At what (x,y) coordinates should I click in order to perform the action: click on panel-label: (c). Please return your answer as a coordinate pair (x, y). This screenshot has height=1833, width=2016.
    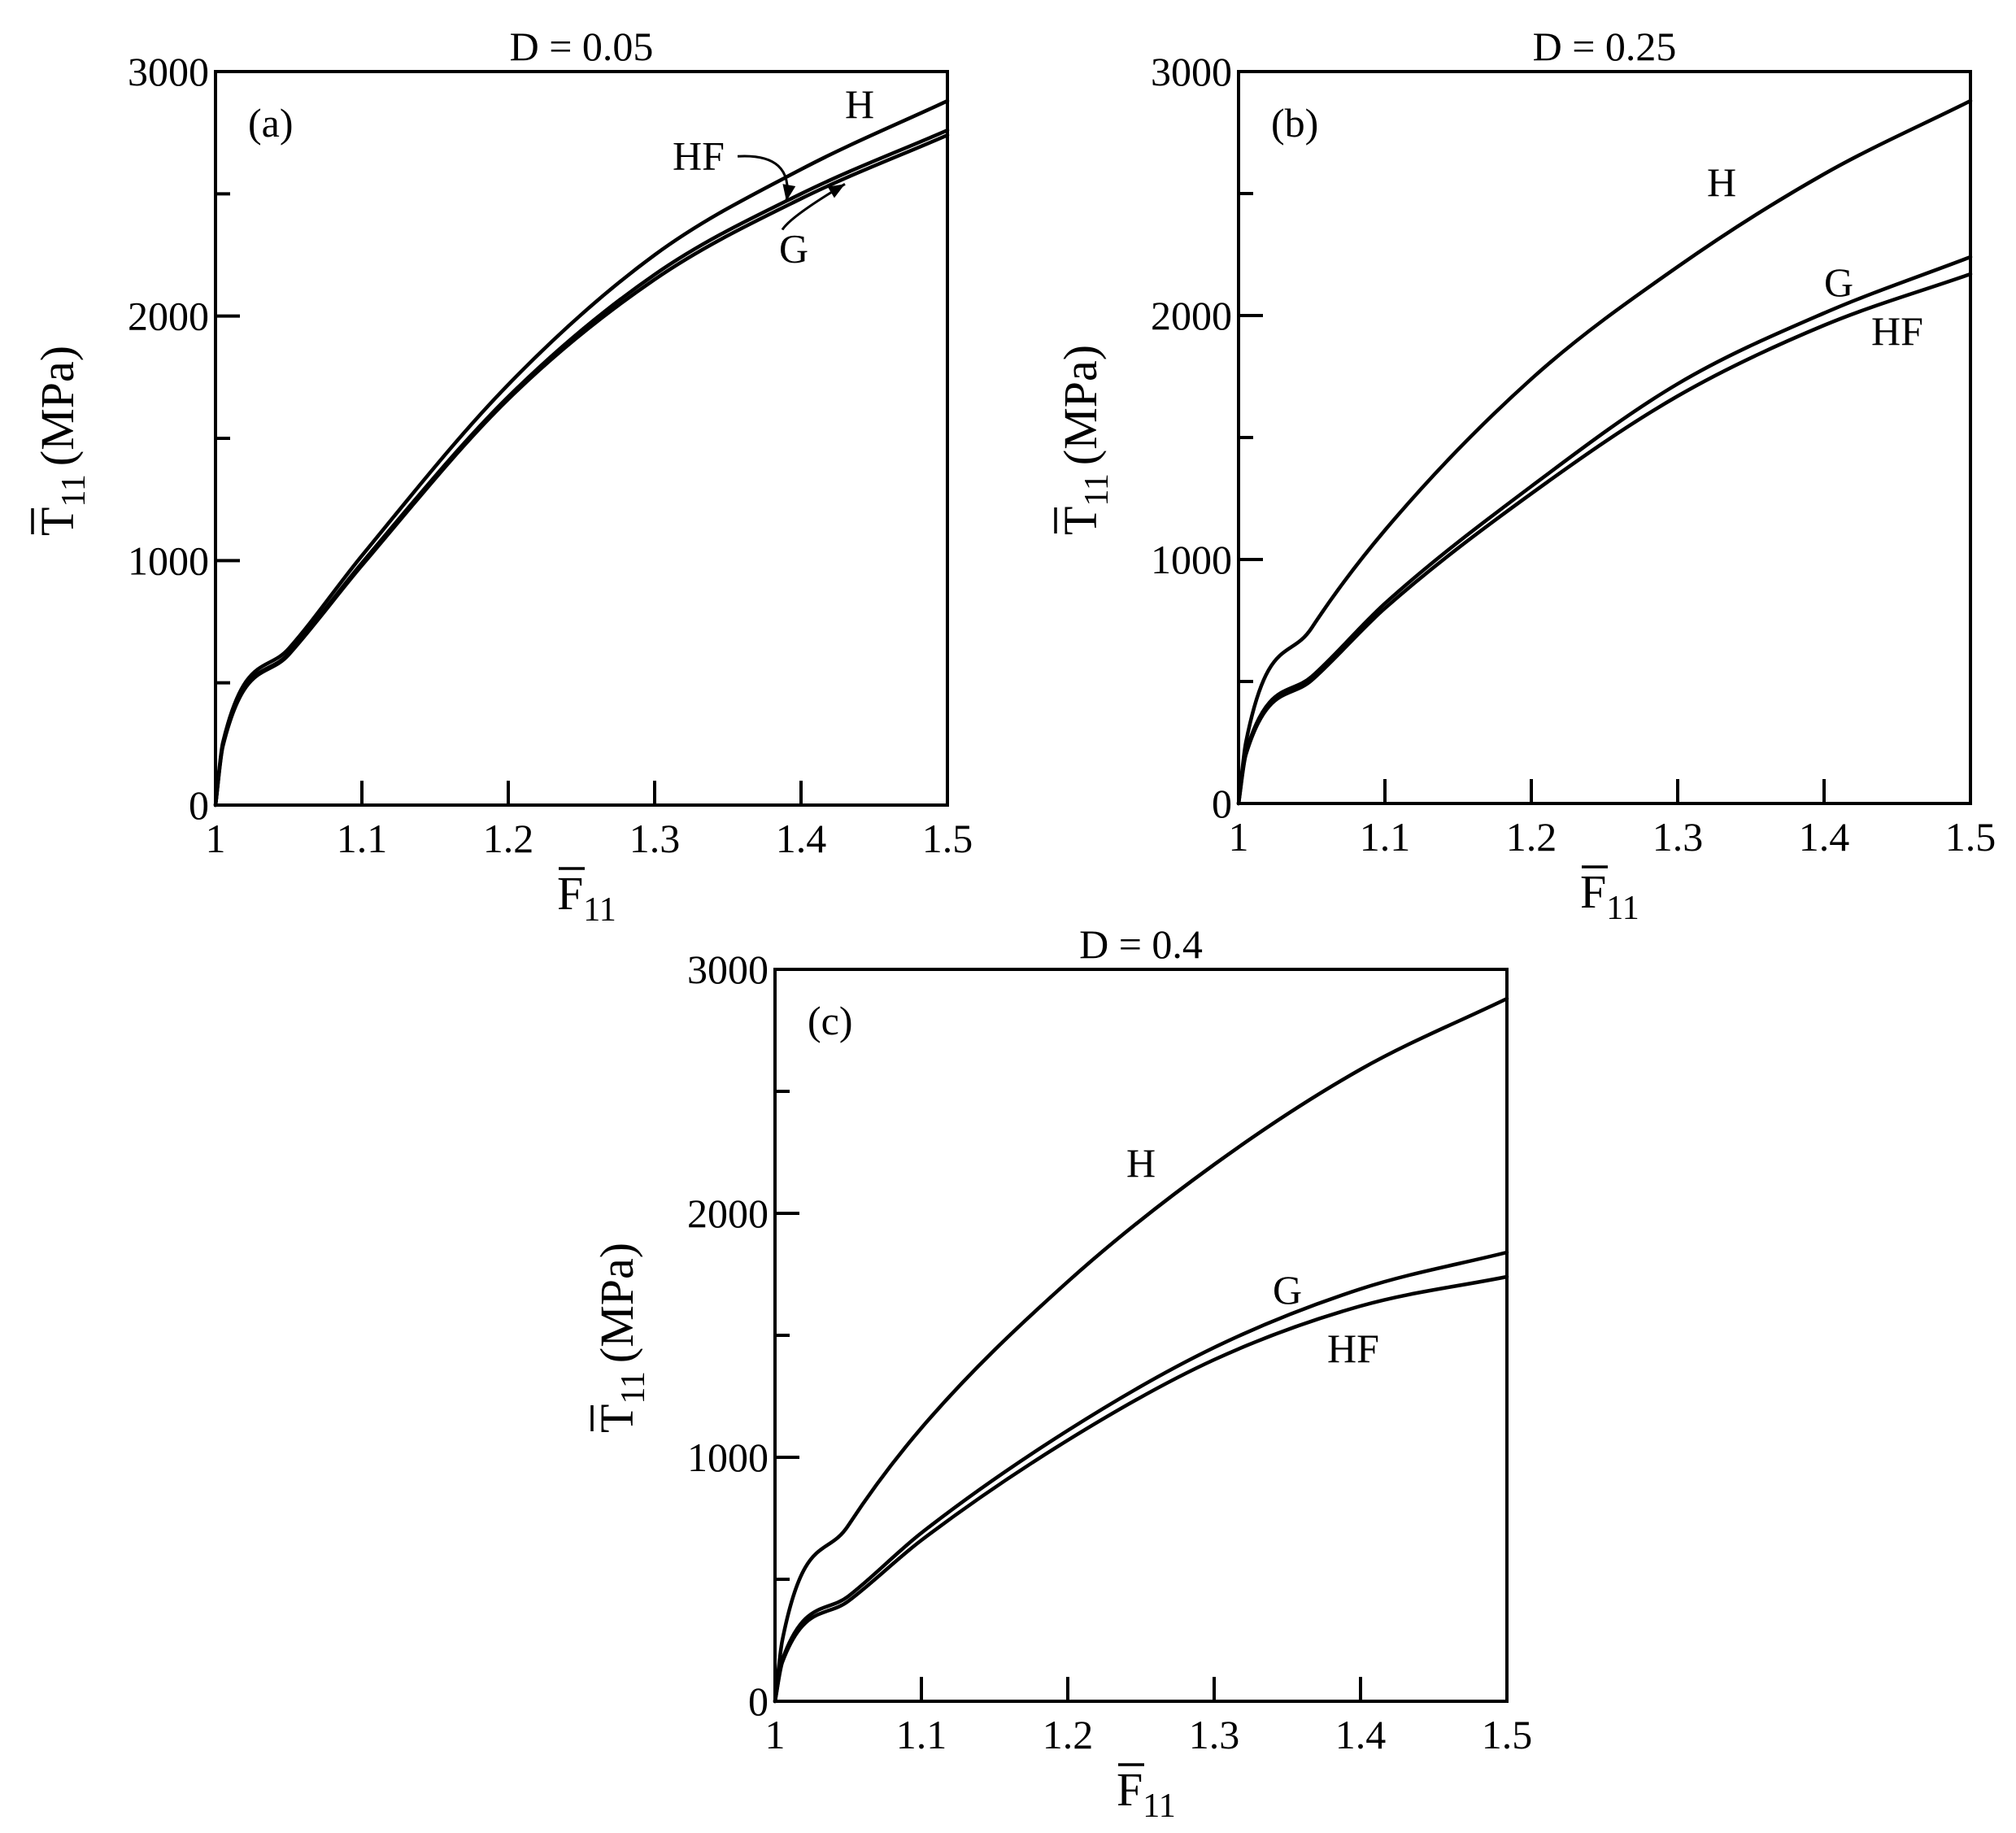
    Looking at the image, I should click on (830, 1020).